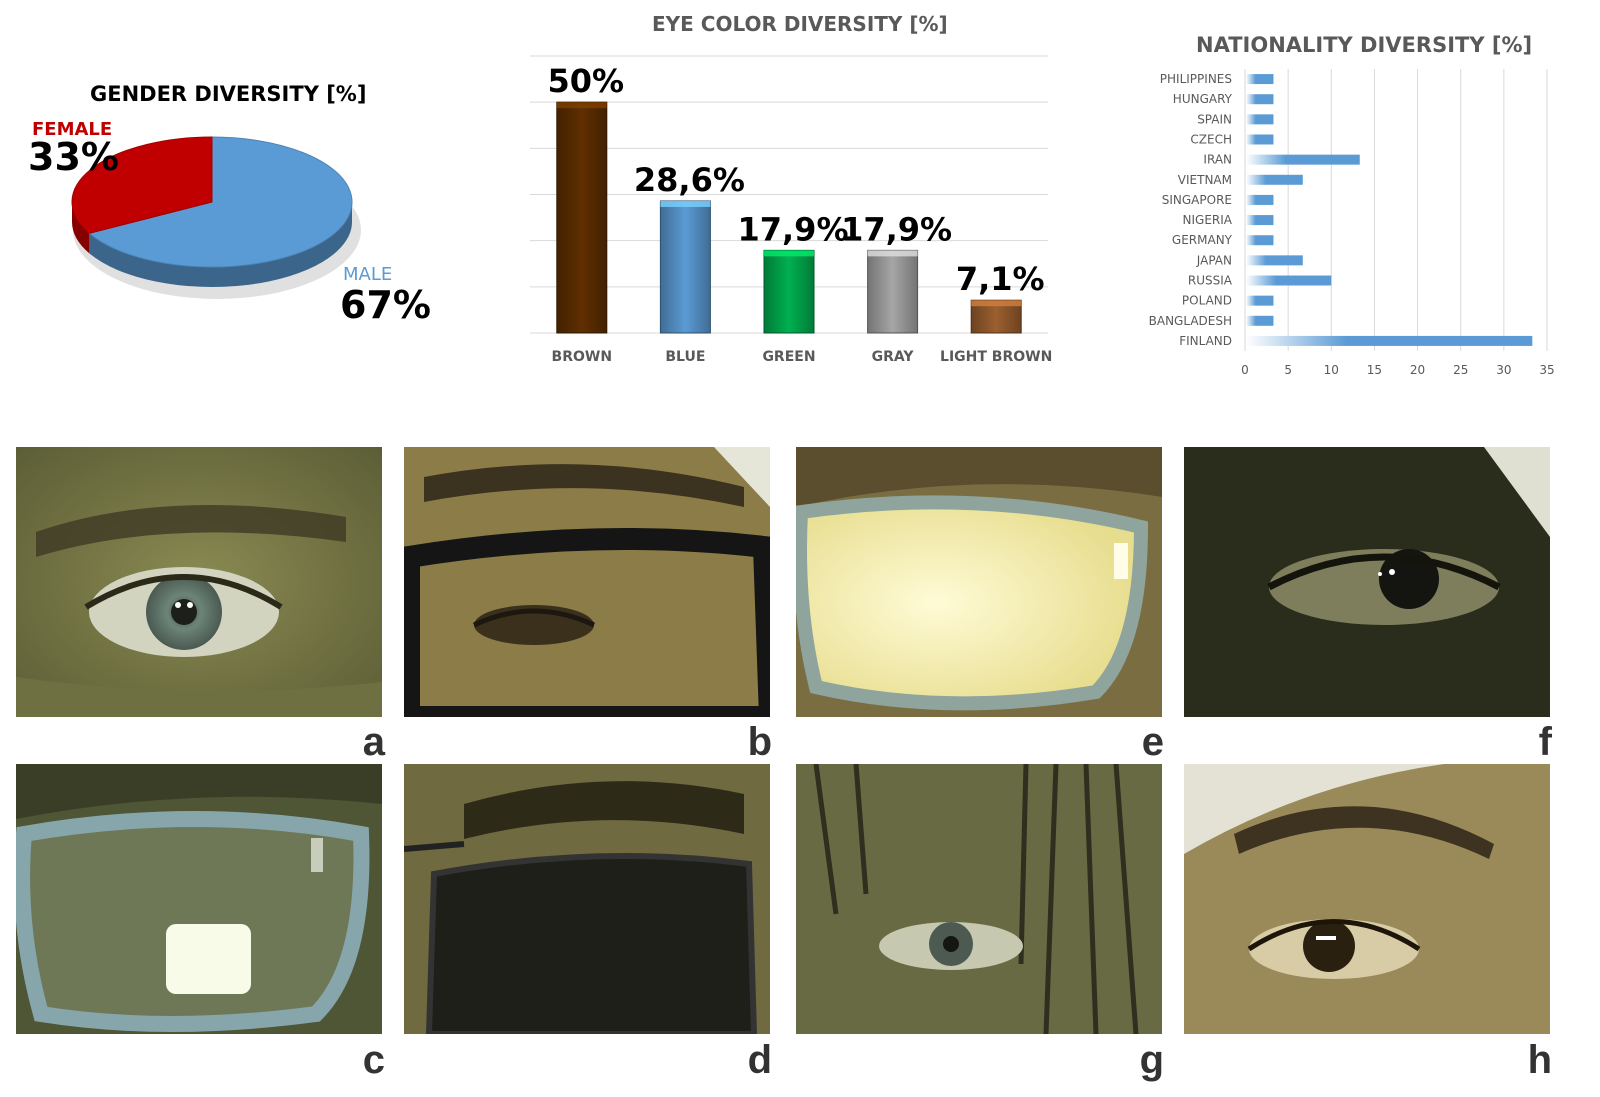  I want to click on nat-bar-hungary, so click(1260, 99).